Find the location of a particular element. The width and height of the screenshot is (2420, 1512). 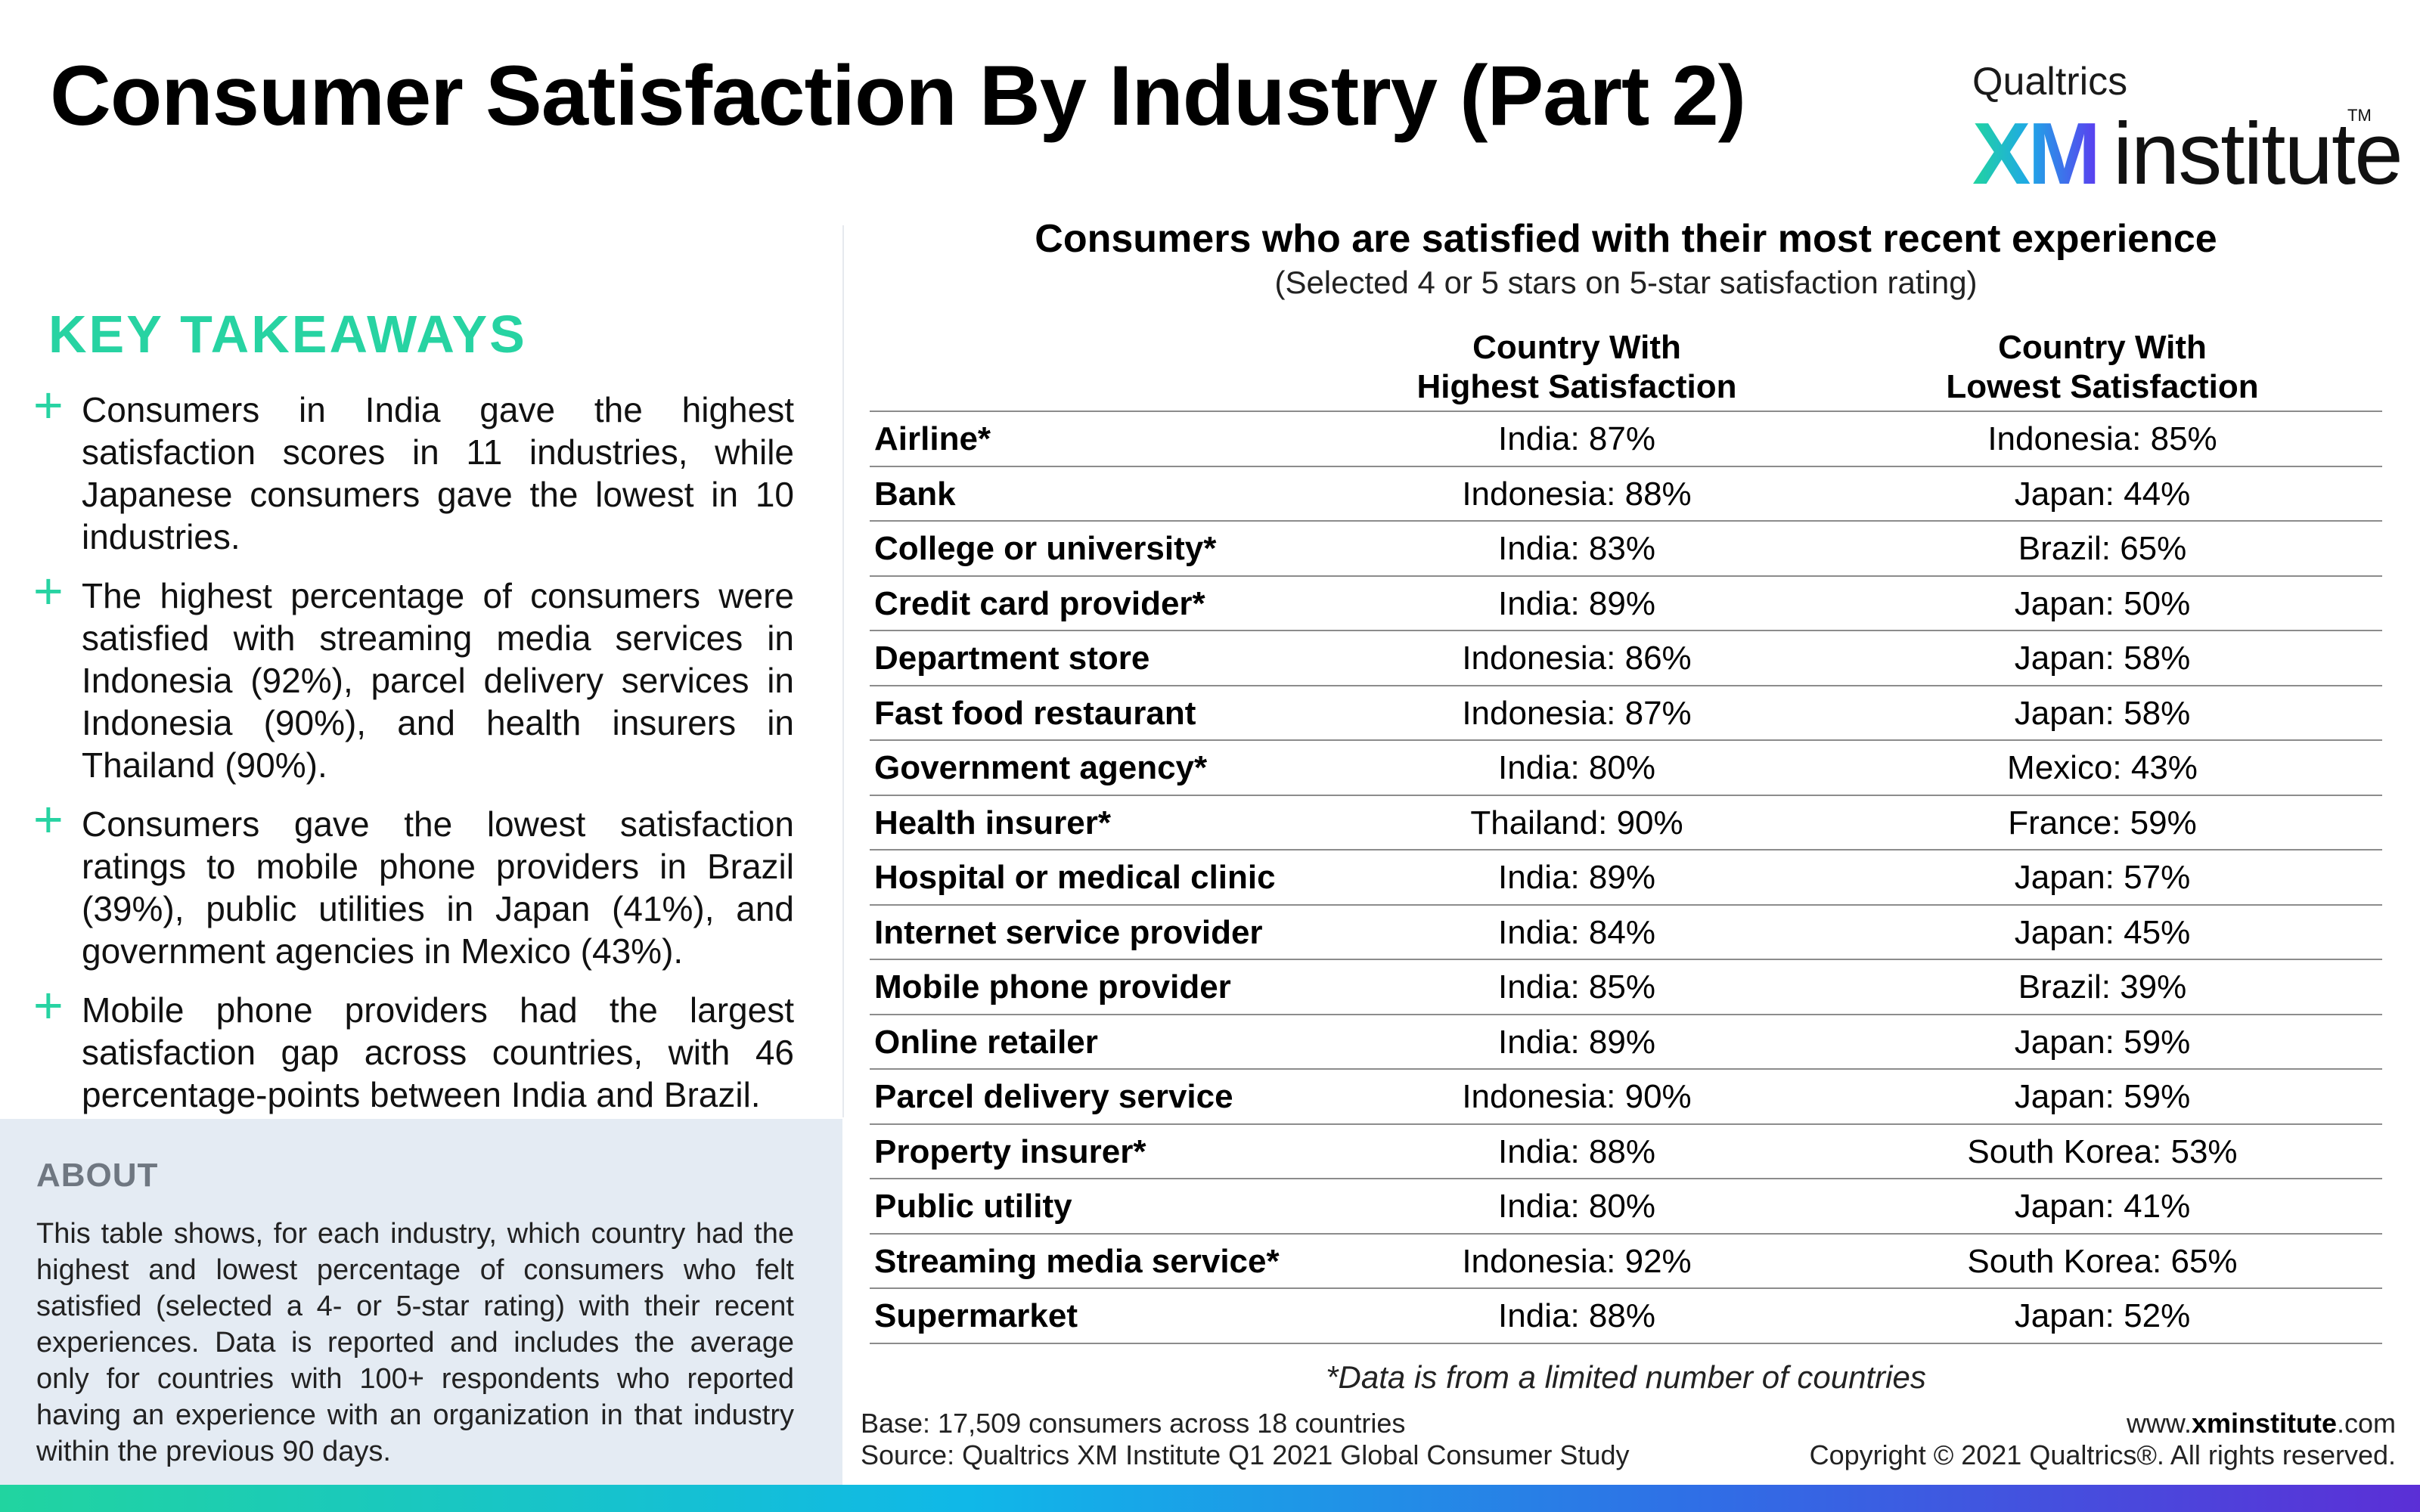

lowest-cell: South Korea: 53% is located at coordinates (2102, 1151).